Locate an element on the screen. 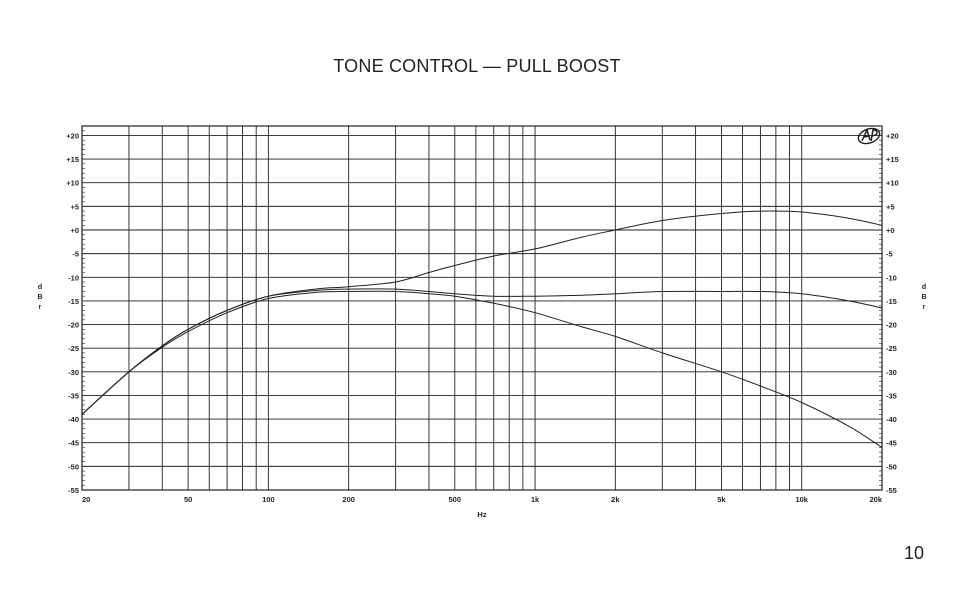  x-axis-label: Hz is located at coordinates (481, 514).